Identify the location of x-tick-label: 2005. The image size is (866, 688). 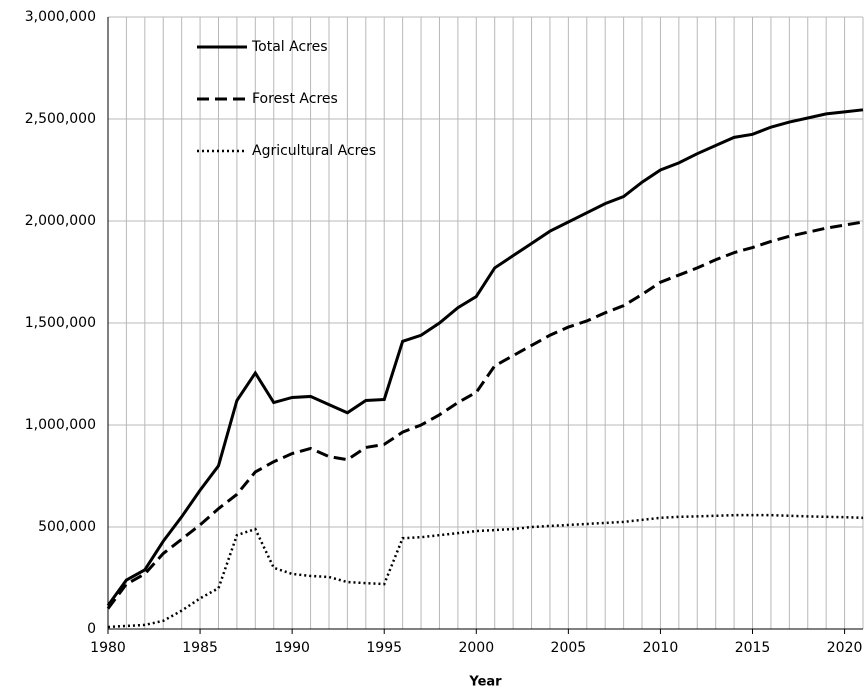
(569, 648).